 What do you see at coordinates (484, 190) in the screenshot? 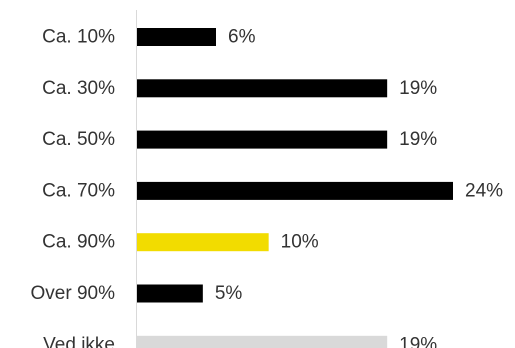
I see `value-label: 24%` at bounding box center [484, 190].